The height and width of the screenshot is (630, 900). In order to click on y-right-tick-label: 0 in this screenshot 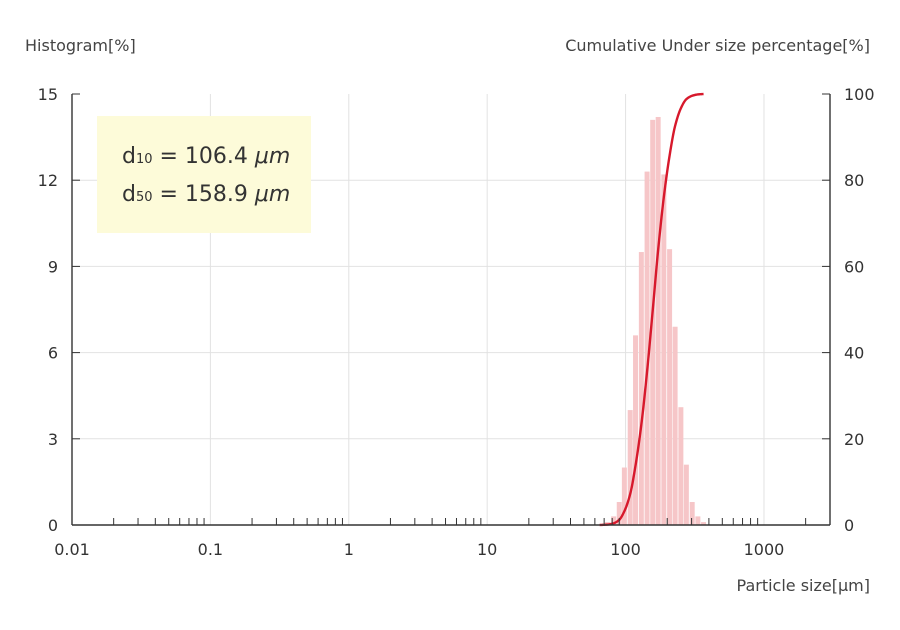, I will do `click(849, 525)`.